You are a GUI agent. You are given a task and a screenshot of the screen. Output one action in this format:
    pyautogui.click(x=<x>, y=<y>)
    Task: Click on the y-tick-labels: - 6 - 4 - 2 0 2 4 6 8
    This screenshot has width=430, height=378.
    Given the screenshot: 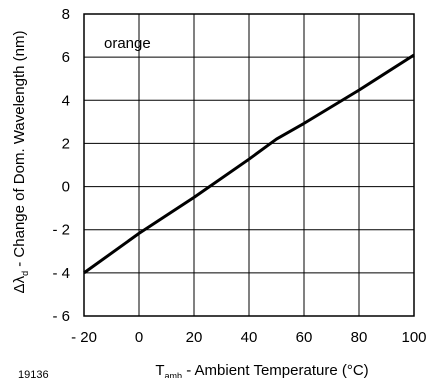 What is the action you would take?
    pyautogui.click(x=61, y=165)
    